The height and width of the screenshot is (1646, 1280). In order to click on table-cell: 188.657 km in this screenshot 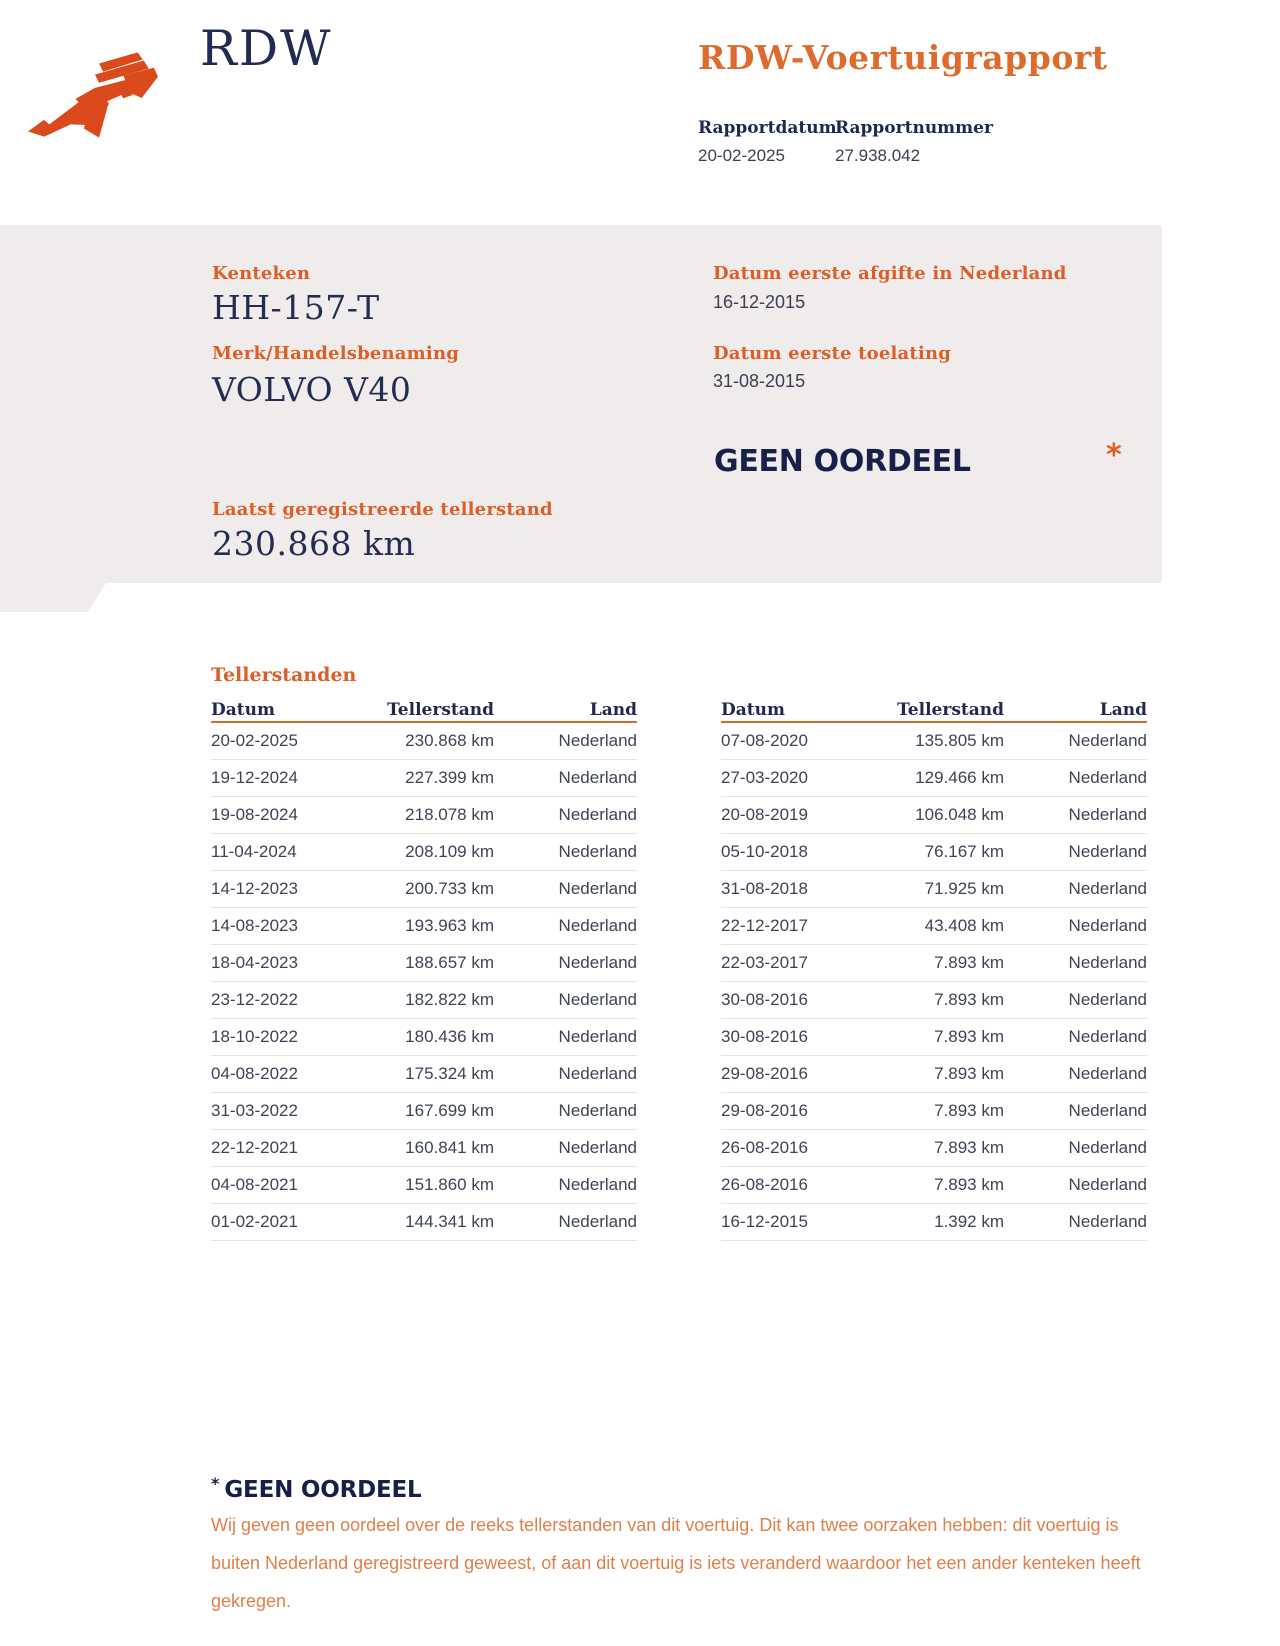, I will do `click(449, 962)`.